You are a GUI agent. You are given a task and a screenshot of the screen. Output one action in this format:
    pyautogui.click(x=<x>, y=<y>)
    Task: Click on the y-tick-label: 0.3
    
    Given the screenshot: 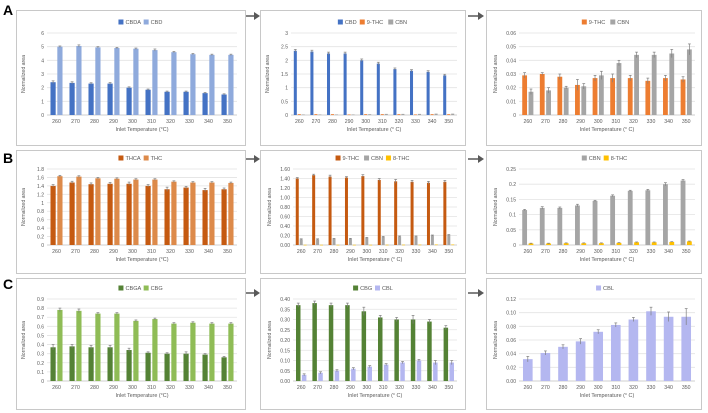 What is the action you would take?
    pyautogui.click(x=40, y=355)
    